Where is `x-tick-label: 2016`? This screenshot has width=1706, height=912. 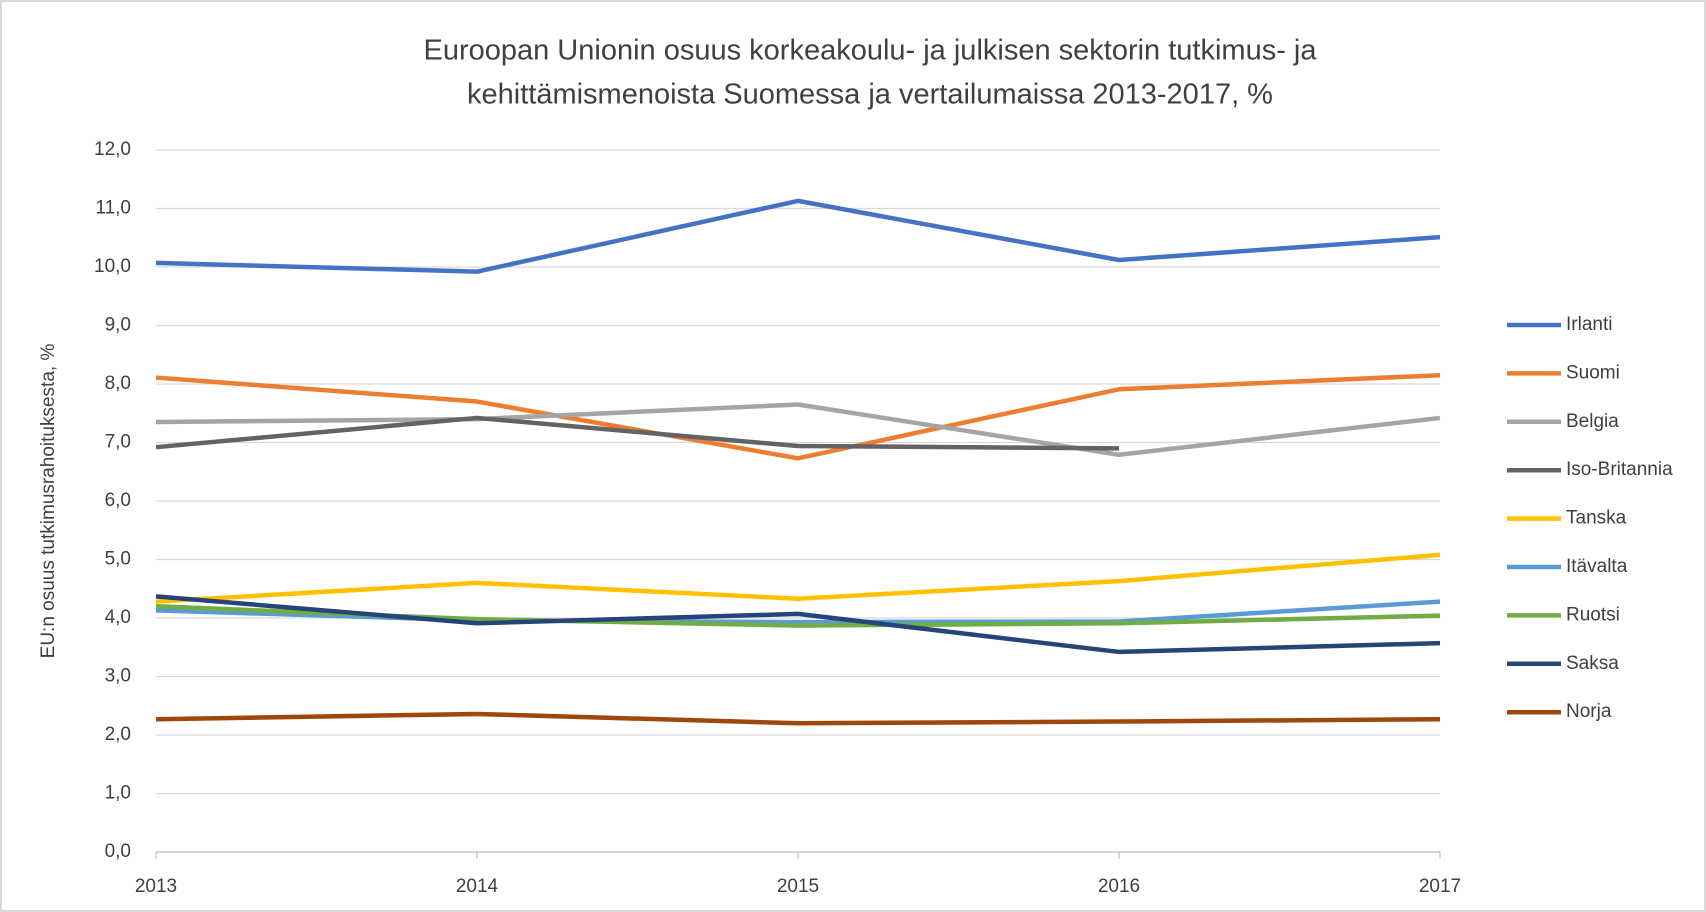
x-tick-label: 2016 is located at coordinates (1119, 886).